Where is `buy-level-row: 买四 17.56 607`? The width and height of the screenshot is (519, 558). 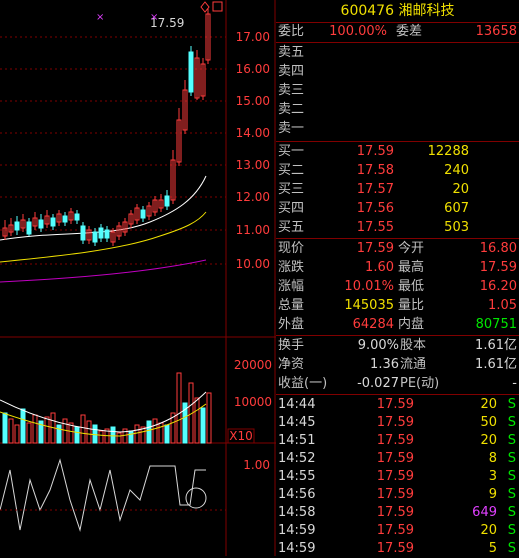 buy-level-row: 买四 17.56 607 is located at coordinates (397, 209).